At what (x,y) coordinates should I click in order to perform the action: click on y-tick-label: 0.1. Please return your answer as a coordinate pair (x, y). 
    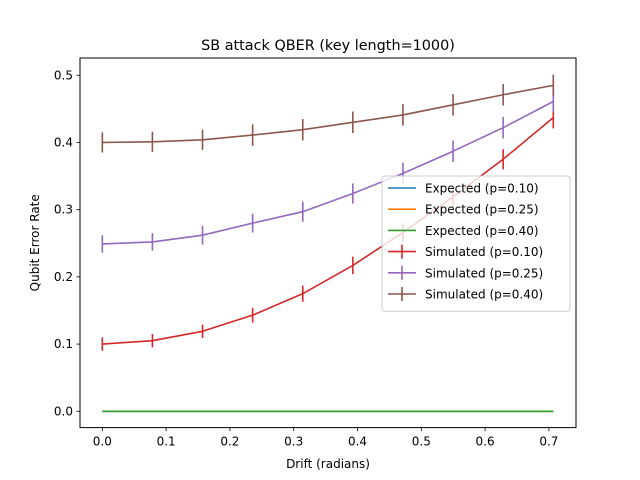
    Looking at the image, I should click on (63, 344).